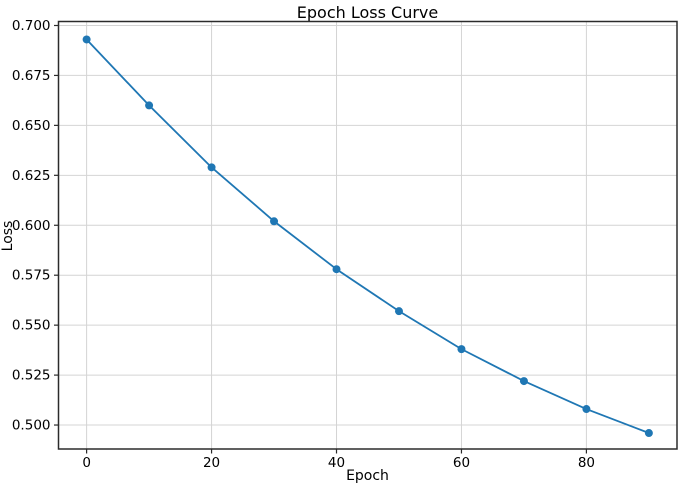  What do you see at coordinates (31, 426) in the screenshot?
I see `y-tick-label: 0.500` at bounding box center [31, 426].